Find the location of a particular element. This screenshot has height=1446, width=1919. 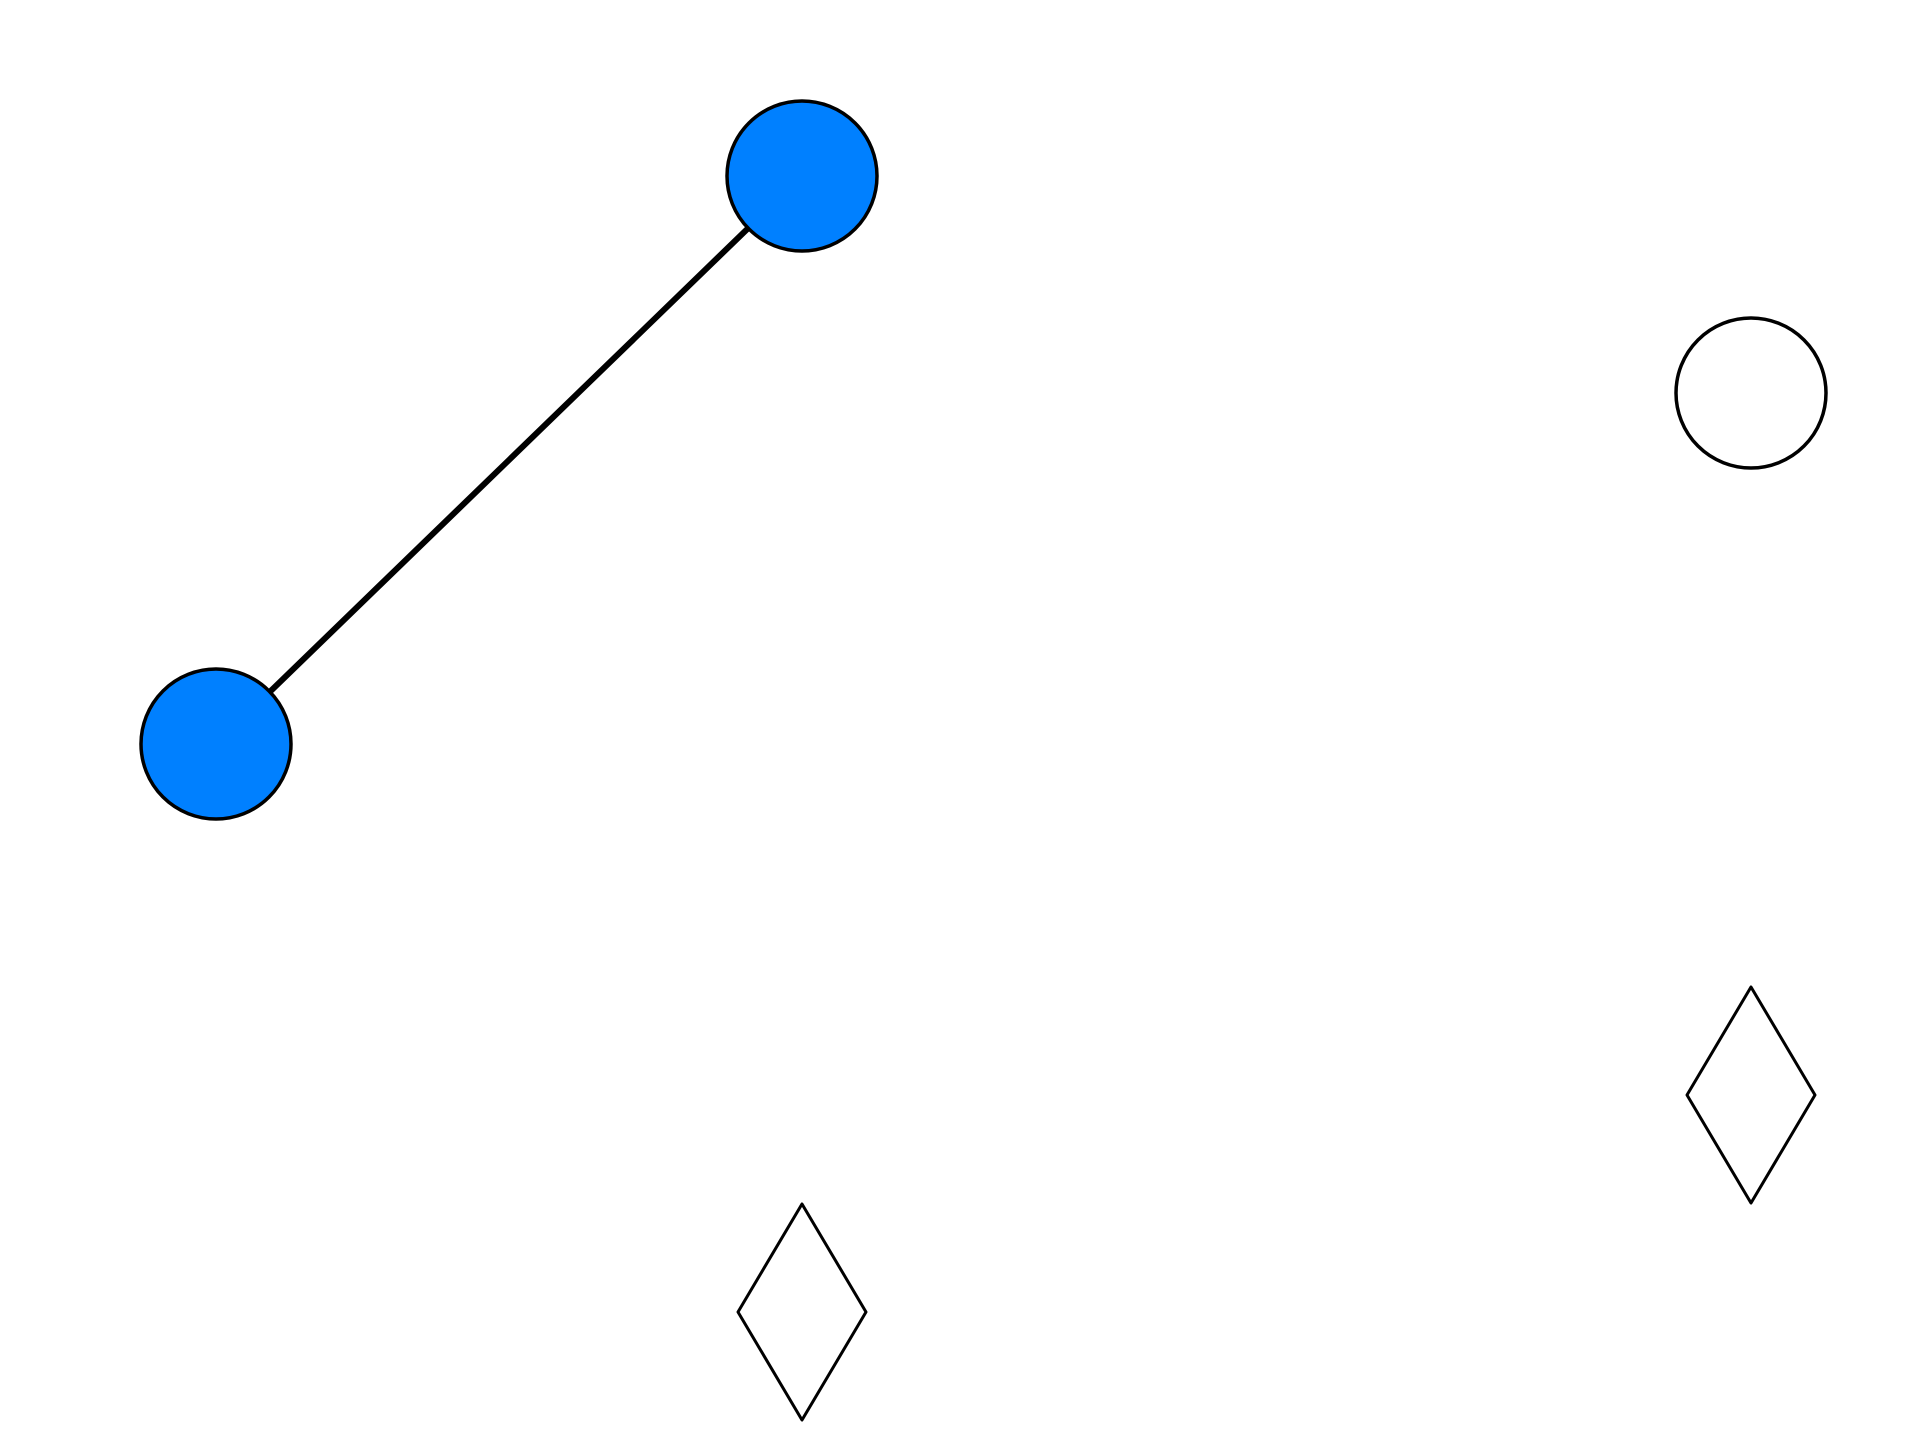

selected-circle-node-node-a is located at coordinates (216, 744).